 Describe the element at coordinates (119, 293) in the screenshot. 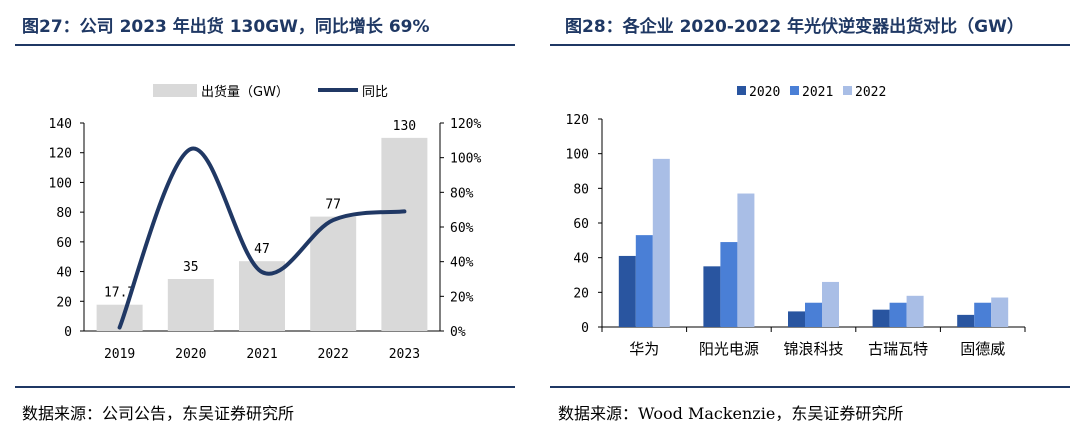

I see `bar-data-label: 17.7` at that location.